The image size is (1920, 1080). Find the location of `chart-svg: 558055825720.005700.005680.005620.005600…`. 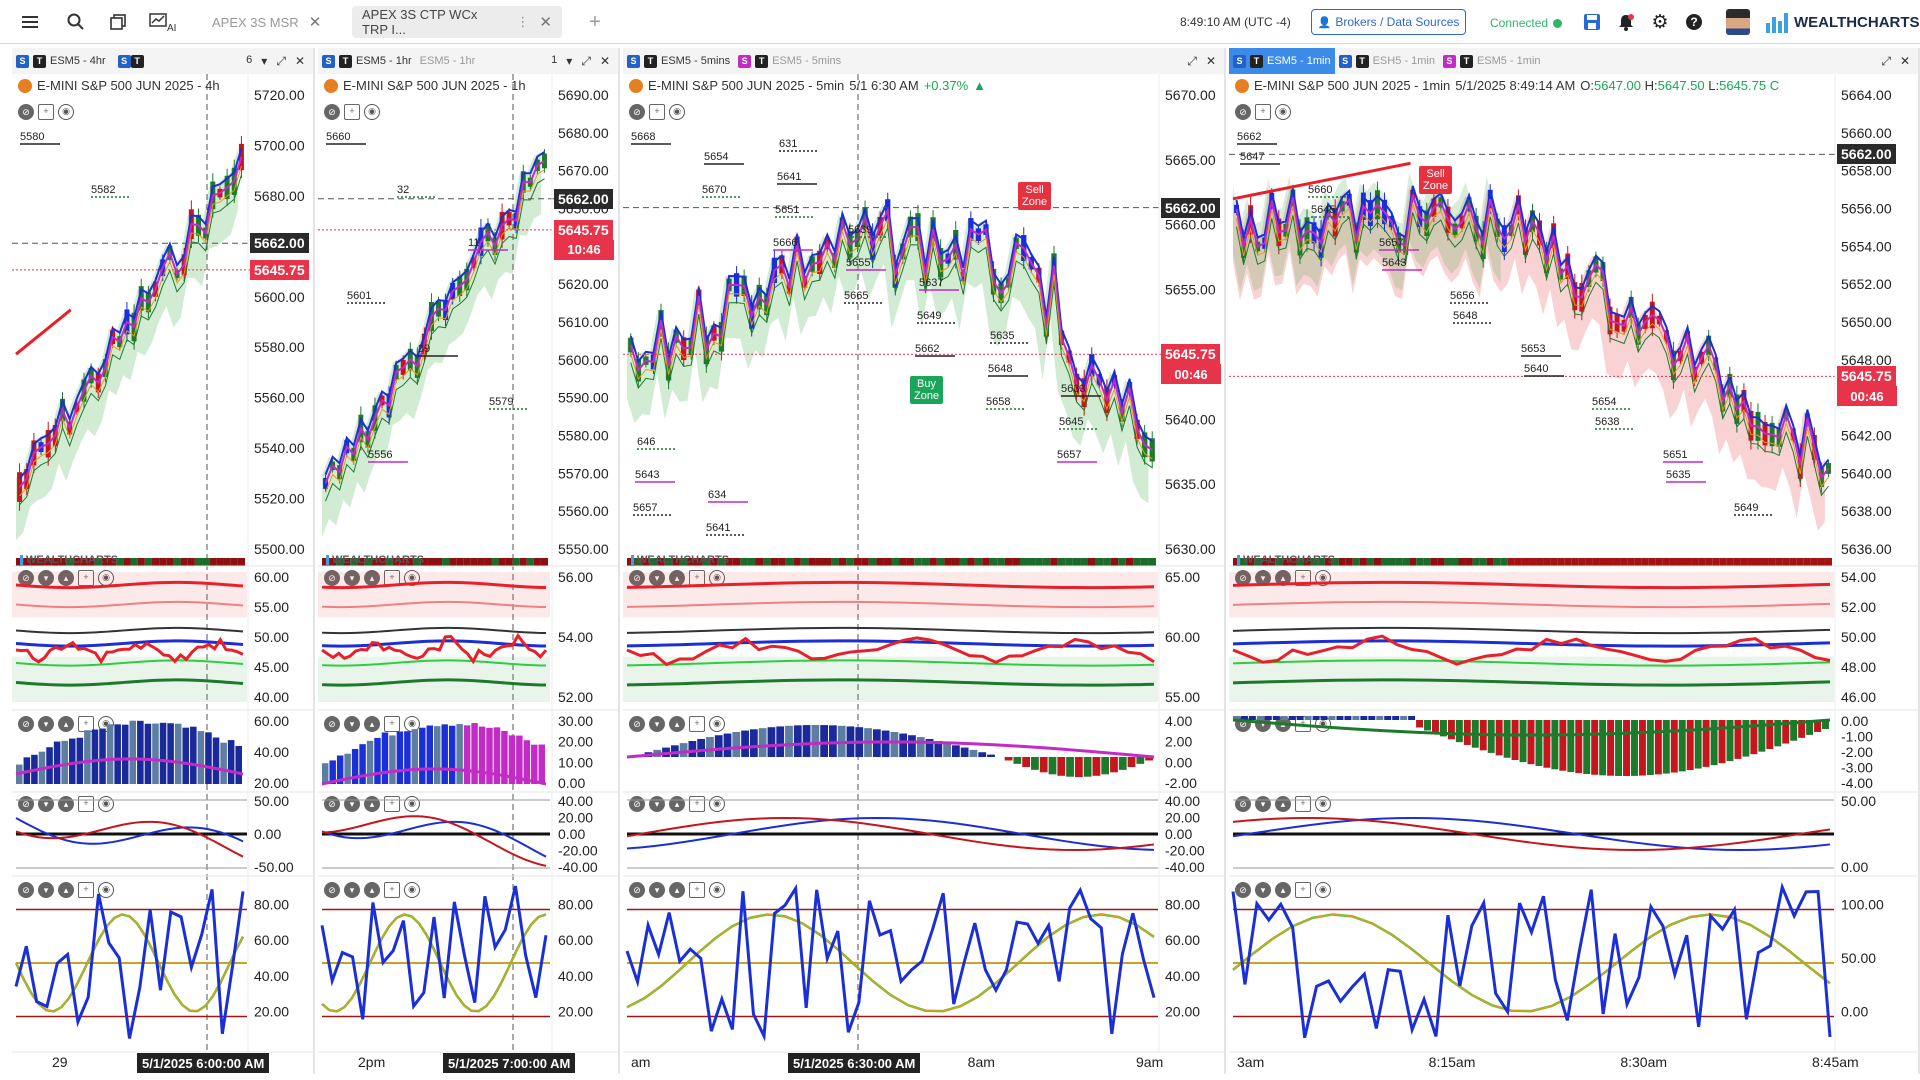

chart-svg: 558055825720.005700.005680.005620.005600… is located at coordinates (163, 561).